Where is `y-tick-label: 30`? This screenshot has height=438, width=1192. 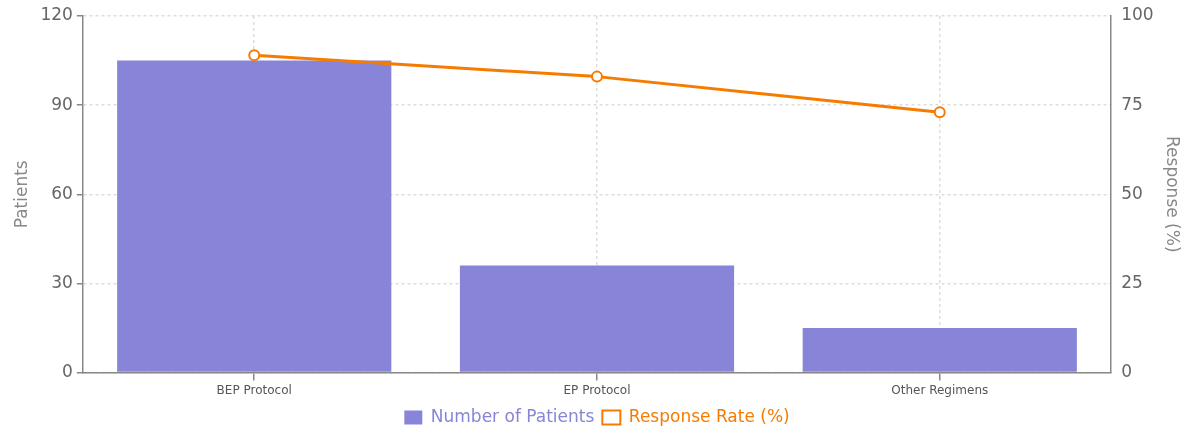
y-tick-label: 30 is located at coordinates (62, 281).